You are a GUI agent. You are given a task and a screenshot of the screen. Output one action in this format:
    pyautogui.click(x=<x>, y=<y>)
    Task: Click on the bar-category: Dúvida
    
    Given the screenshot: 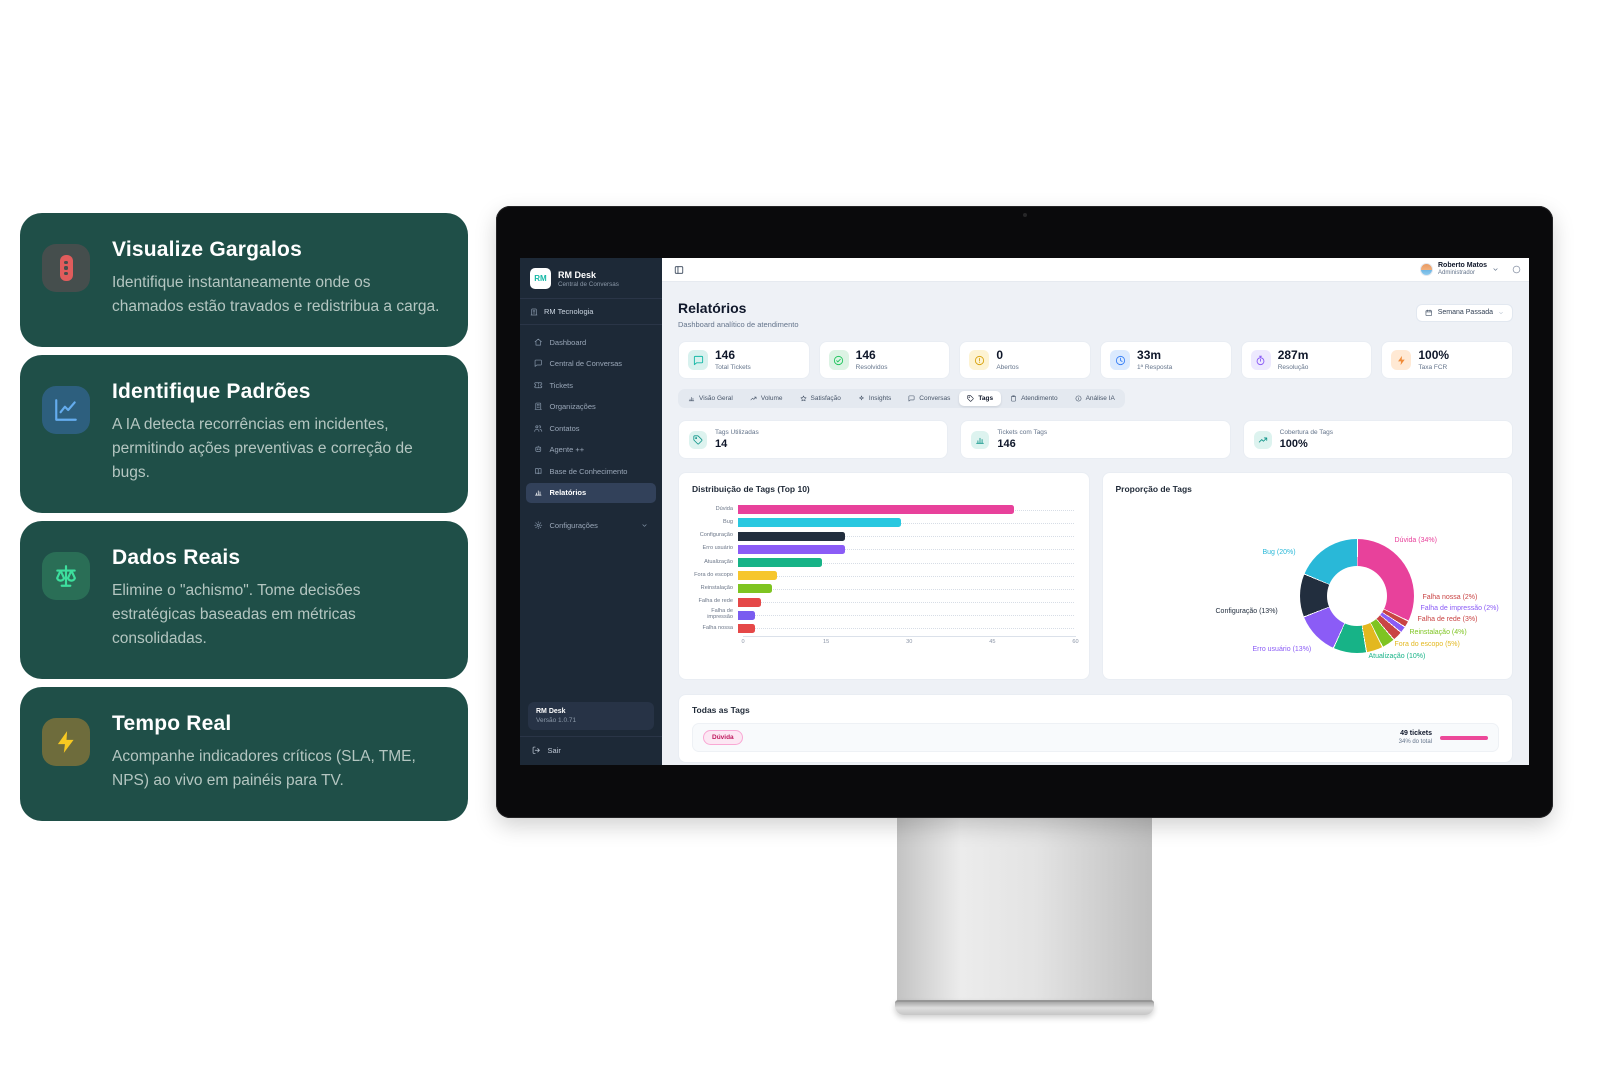 What is the action you would take?
    pyautogui.click(x=724, y=508)
    